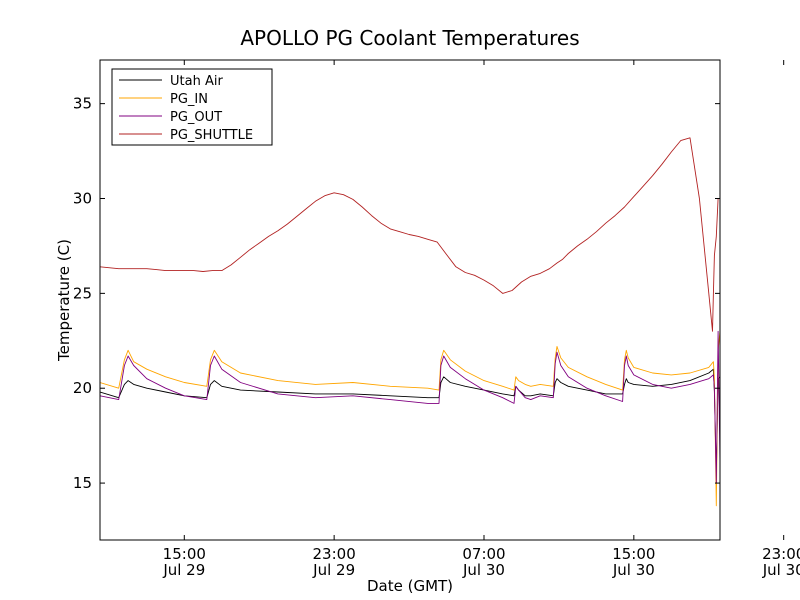 The image size is (800, 600). I want to click on y-tick-label: 15, so click(82, 483).